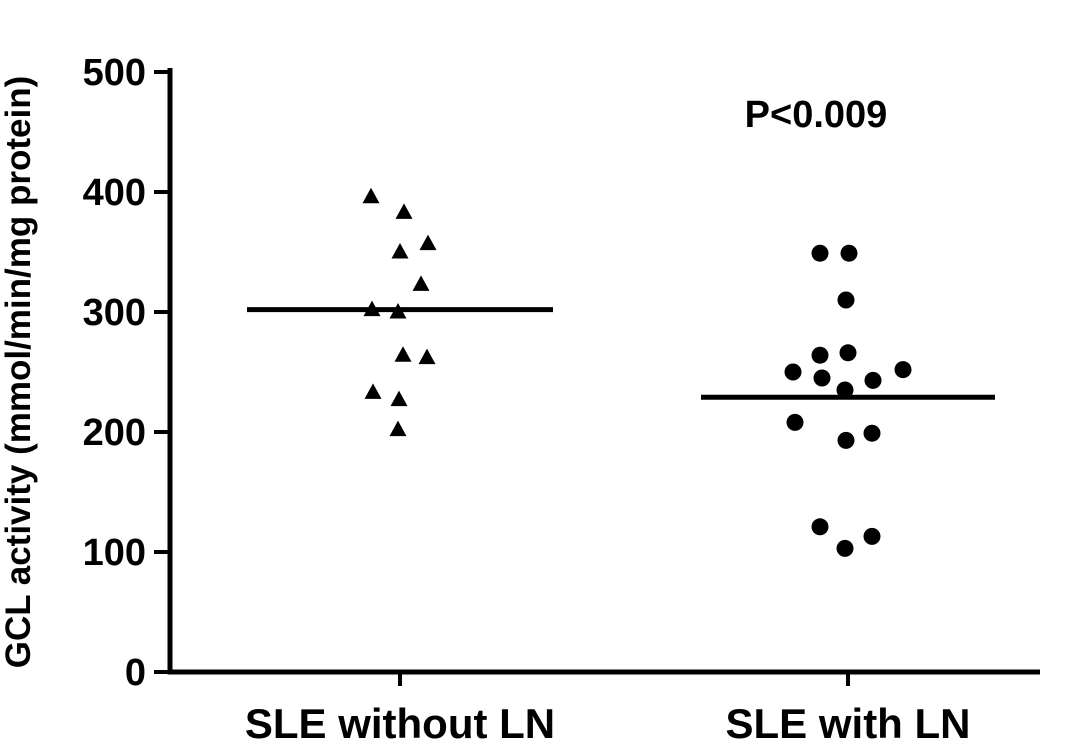 This screenshot has height=750, width=1087. I want to click on p-value-annotation: P<0.009, so click(816, 115).